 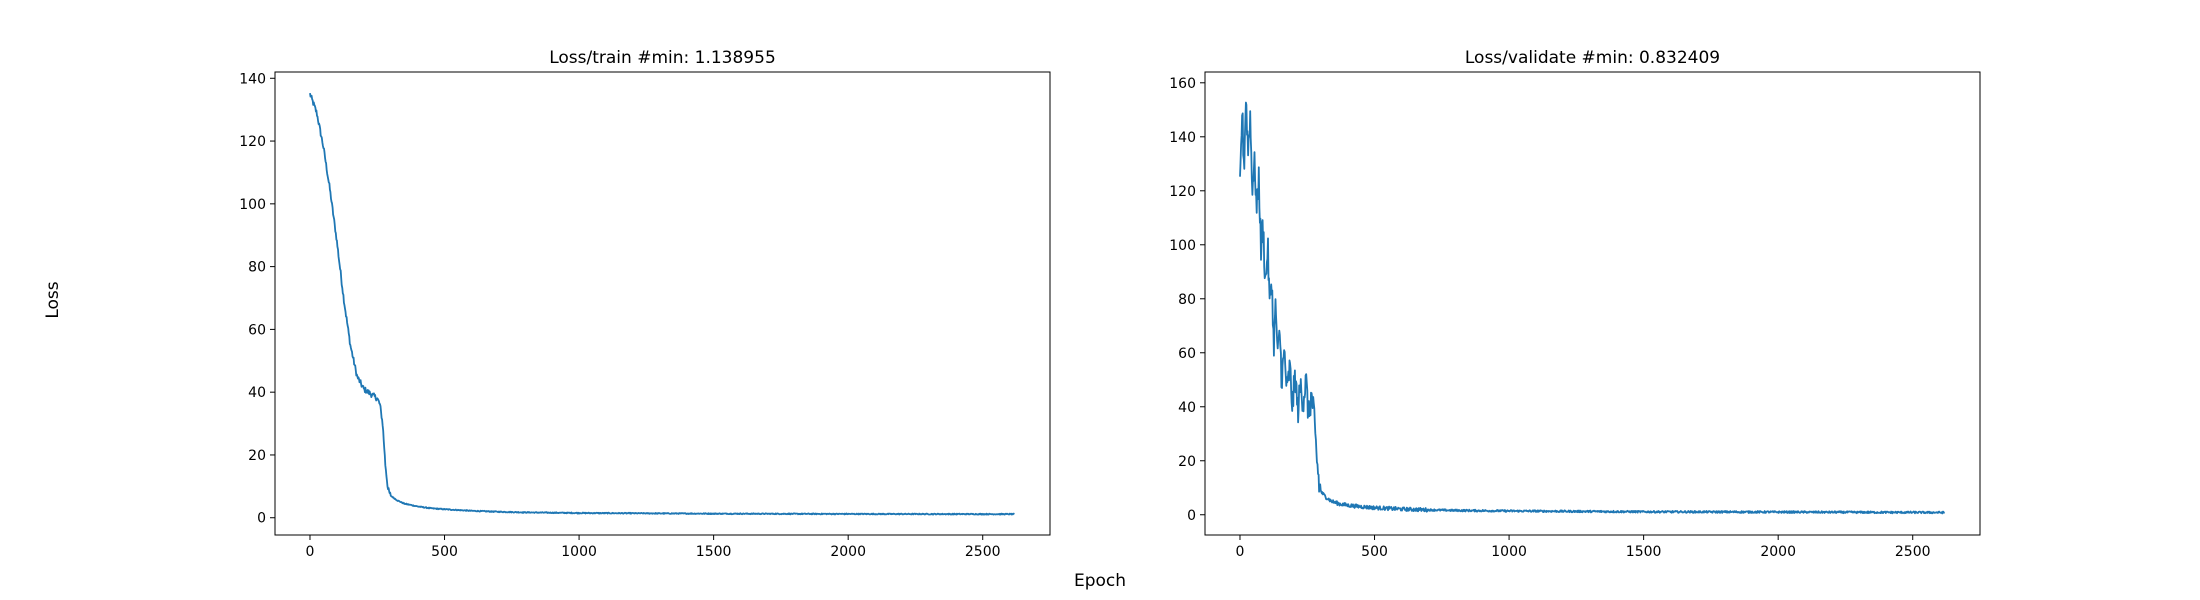 What do you see at coordinates (1182, 246) in the screenshot?
I see `validate-y-tick-label: 100` at bounding box center [1182, 246].